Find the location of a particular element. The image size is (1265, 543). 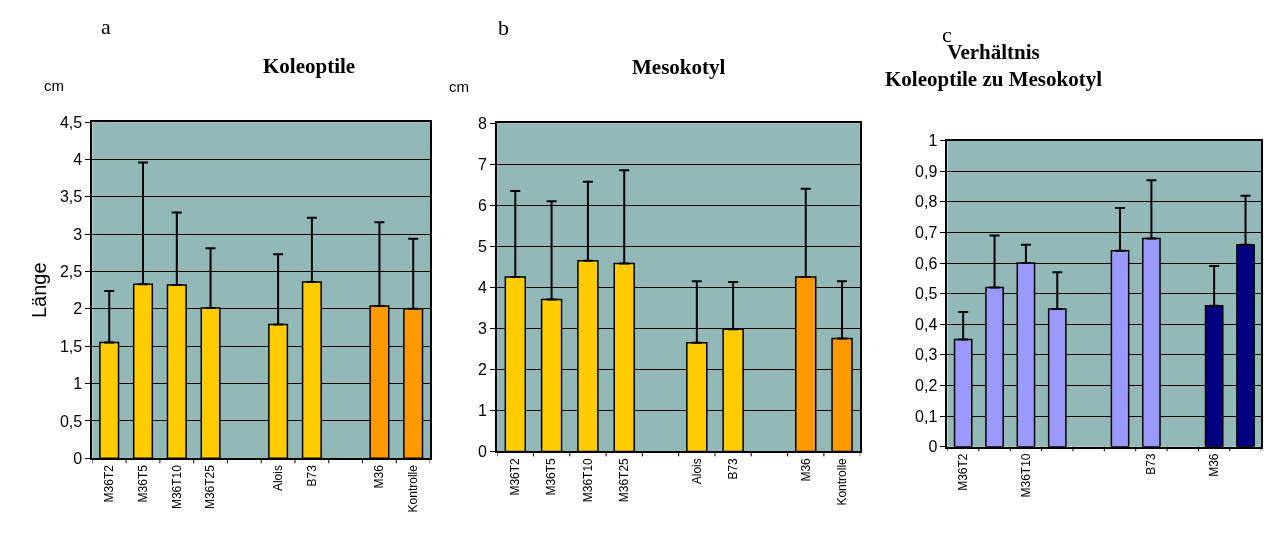

y-tick-label: 0,7 is located at coordinates (926, 232).